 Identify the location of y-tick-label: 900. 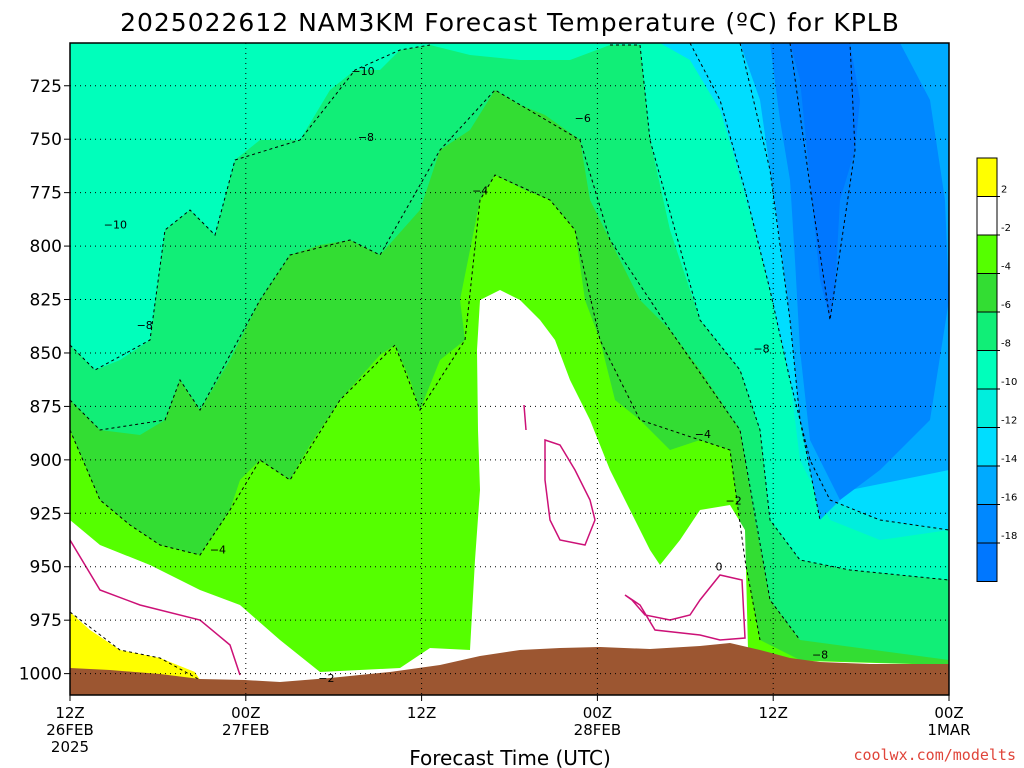
(46, 461).